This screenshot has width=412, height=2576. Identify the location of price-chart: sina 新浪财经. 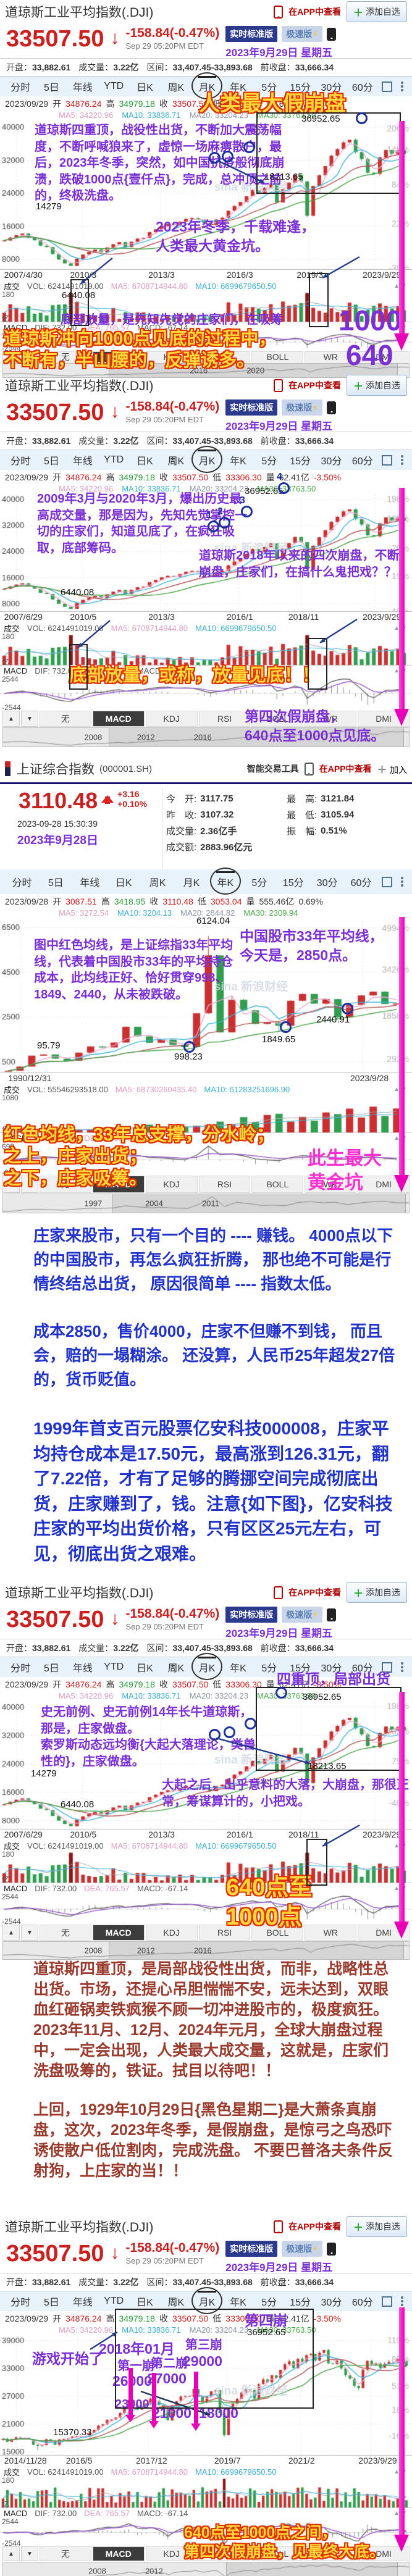
(206, 996).